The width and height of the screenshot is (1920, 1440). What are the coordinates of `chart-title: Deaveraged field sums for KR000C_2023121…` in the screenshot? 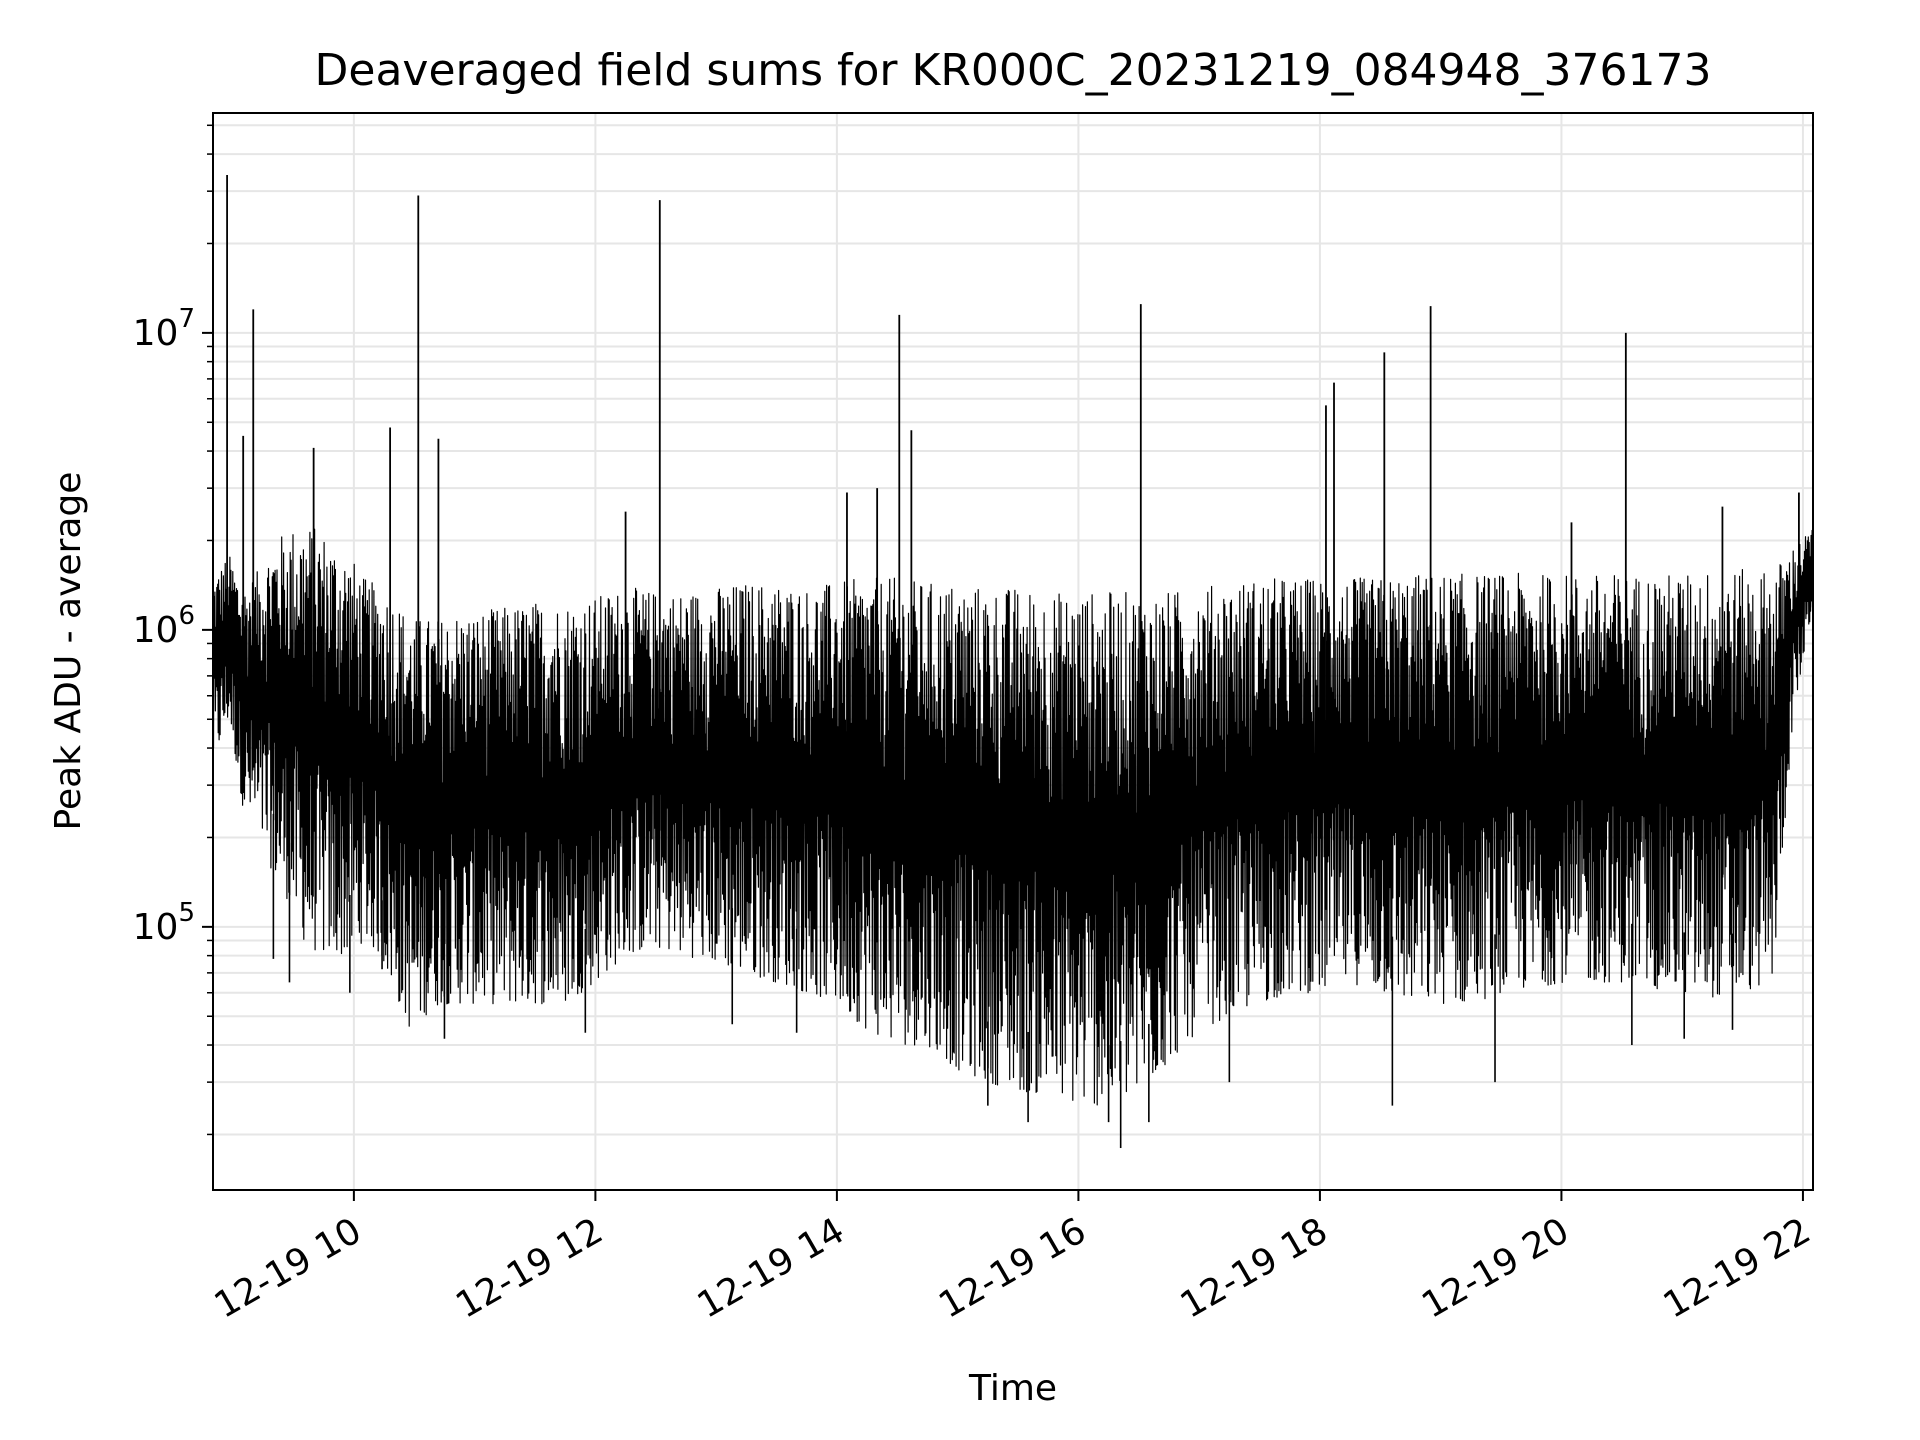 It's located at (1013, 70).